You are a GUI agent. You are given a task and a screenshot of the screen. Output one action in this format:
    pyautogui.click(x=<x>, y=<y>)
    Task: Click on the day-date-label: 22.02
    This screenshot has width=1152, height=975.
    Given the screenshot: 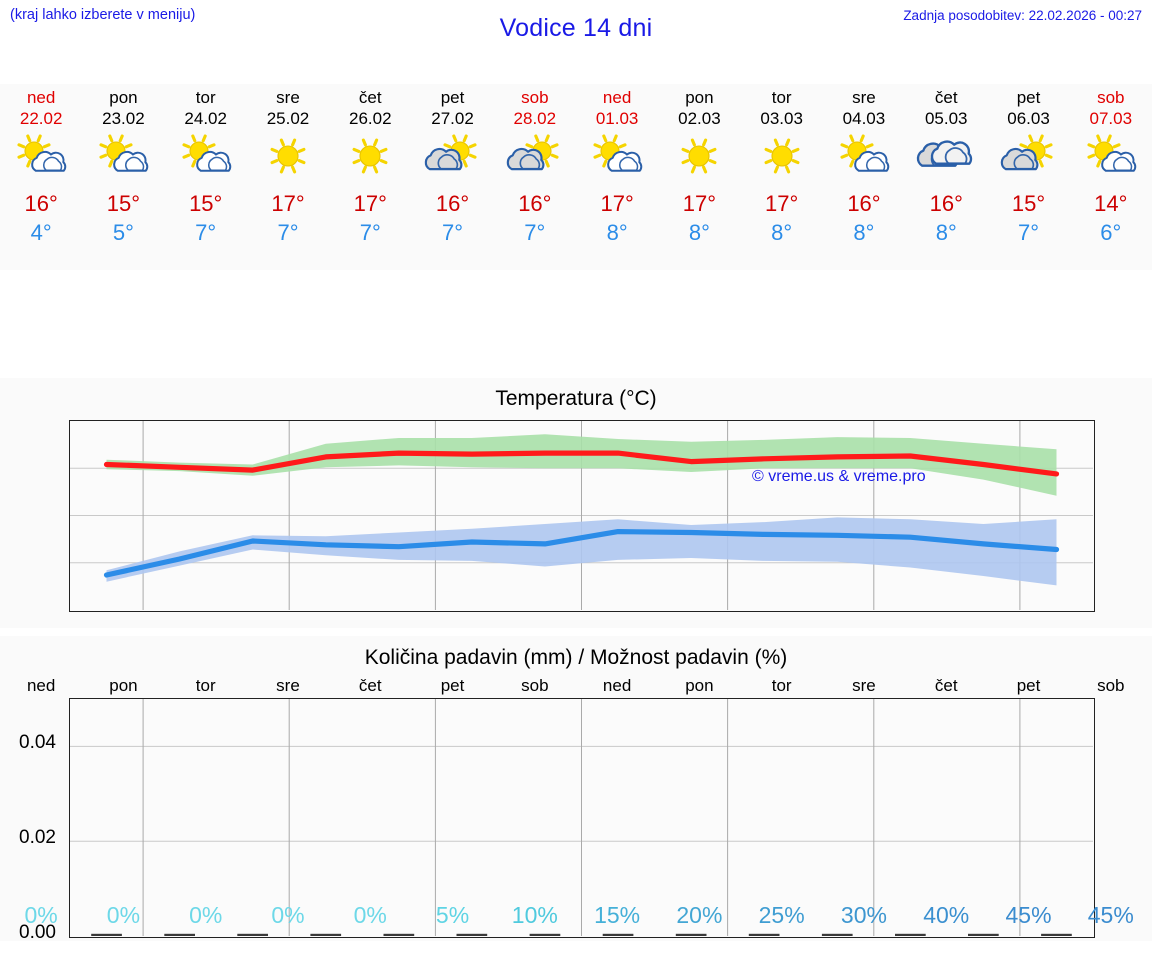 What is the action you would take?
    pyautogui.click(x=41, y=118)
    